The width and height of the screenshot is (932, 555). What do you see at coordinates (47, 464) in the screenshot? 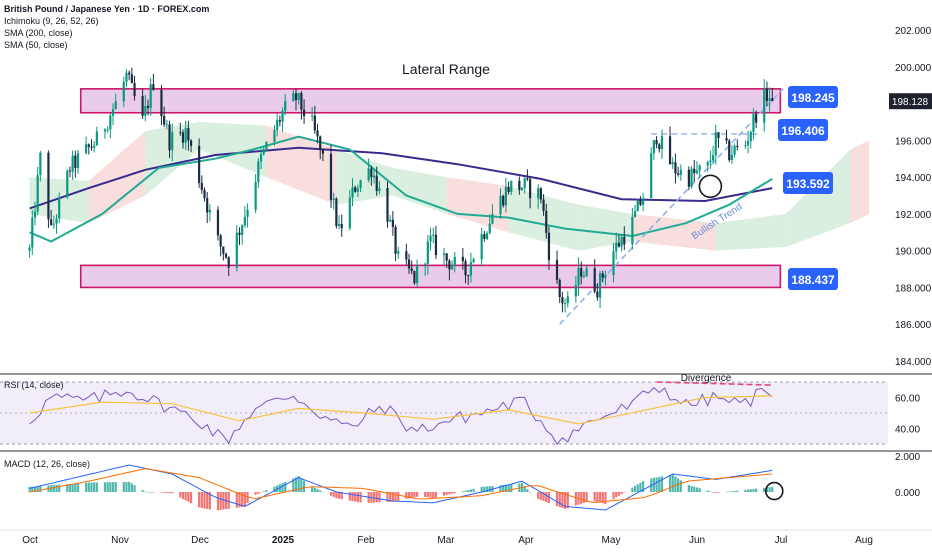
I see `macd-title: MACD (12, 26, close)` at bounding box center [47, 464].